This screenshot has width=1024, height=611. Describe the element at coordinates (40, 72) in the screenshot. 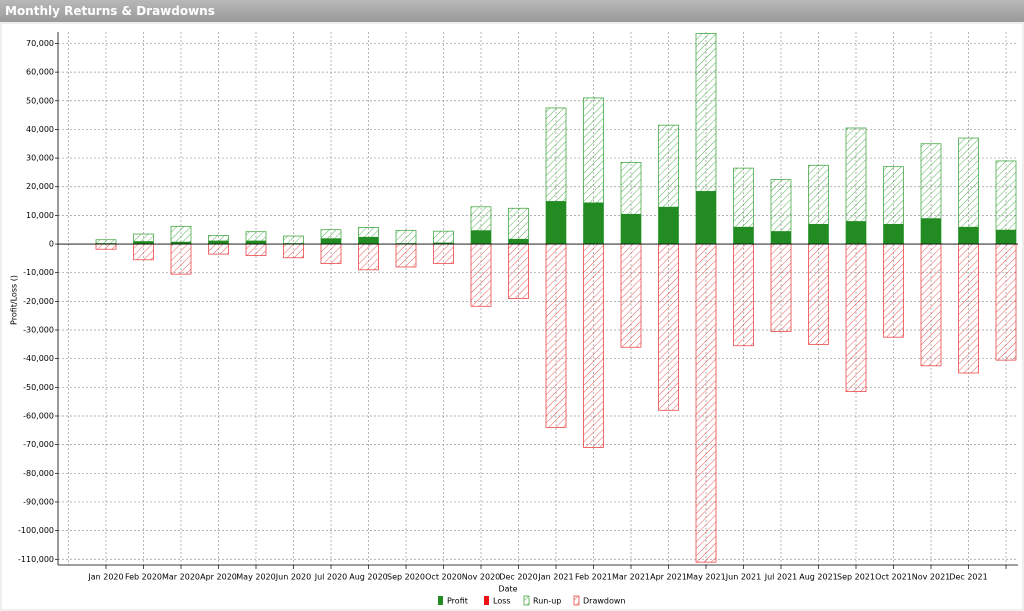

I see `y-tick-label: 60,000` at that location.